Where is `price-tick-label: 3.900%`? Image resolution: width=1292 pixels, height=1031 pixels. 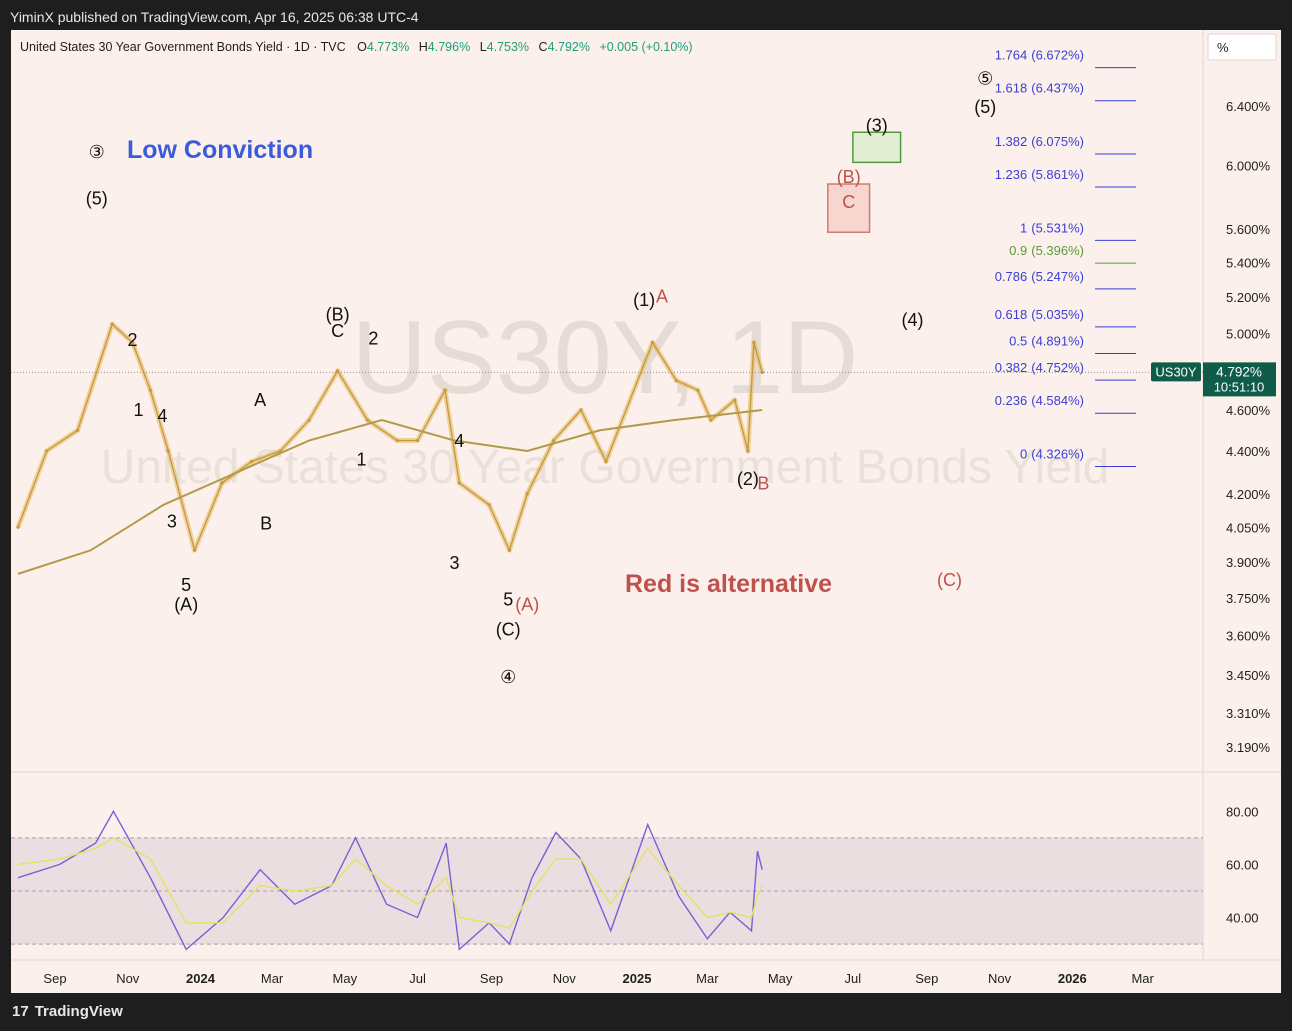
price-tick-label: 3.900% is located at coordinates (1248, 562).